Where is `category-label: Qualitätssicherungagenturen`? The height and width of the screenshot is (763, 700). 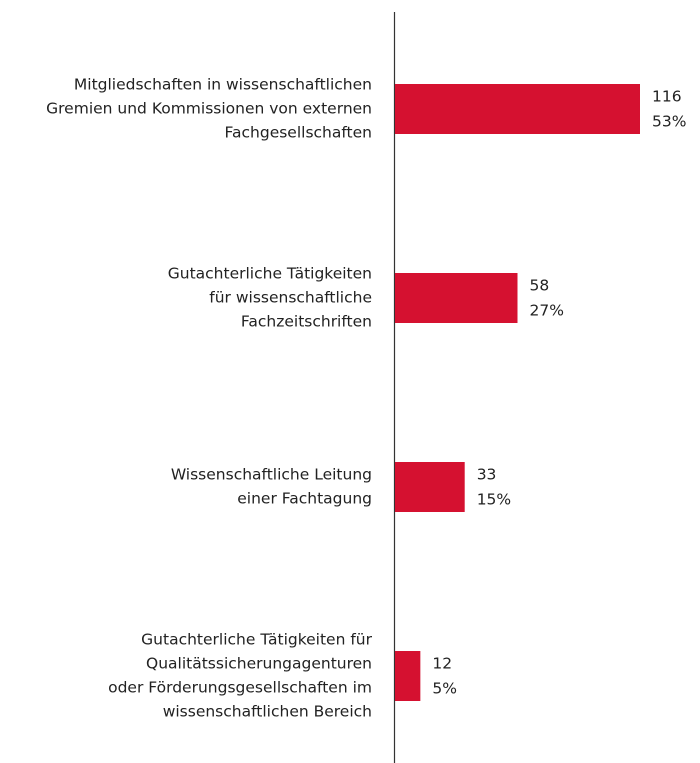 category-label: Qualitätssicherungagenturen is located at coordinates (259, 664).